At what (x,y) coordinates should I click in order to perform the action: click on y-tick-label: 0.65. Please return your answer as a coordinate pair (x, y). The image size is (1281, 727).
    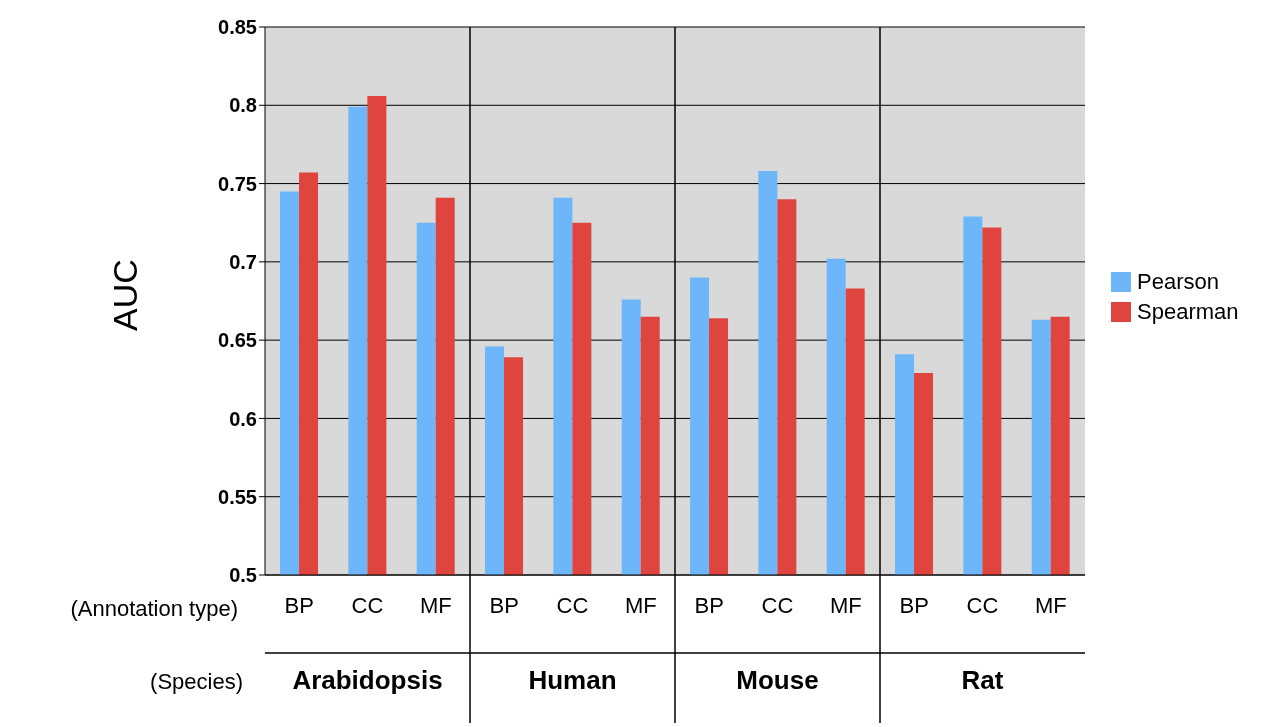
    Looking at the image, I should click on (237, 340).